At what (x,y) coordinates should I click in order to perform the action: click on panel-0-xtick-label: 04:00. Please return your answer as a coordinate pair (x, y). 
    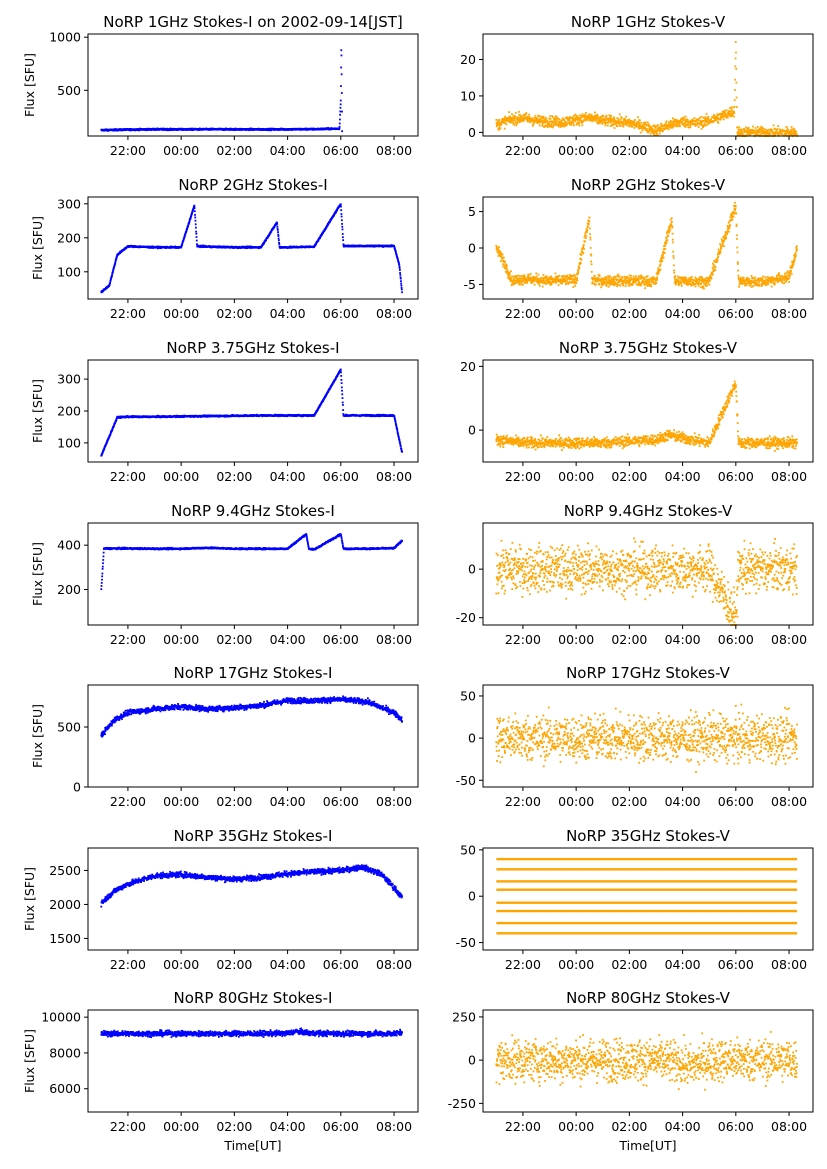
    Looking at the image, I should click on (288, 150).